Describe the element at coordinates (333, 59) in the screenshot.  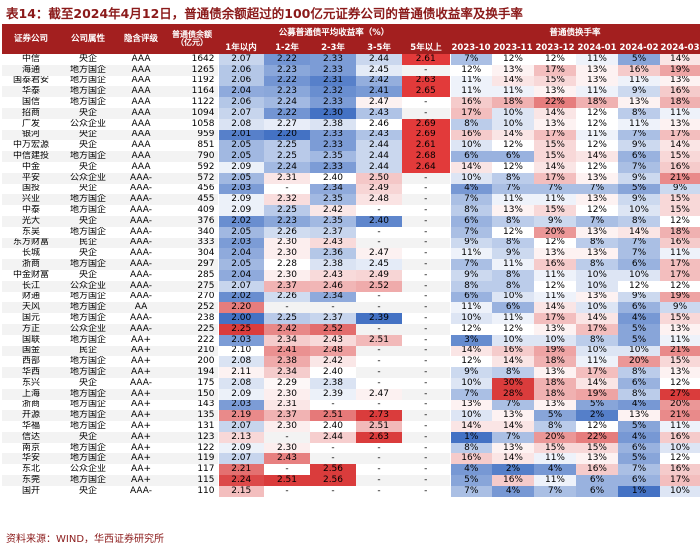
I see `yield-cell: 2.33` at that location.